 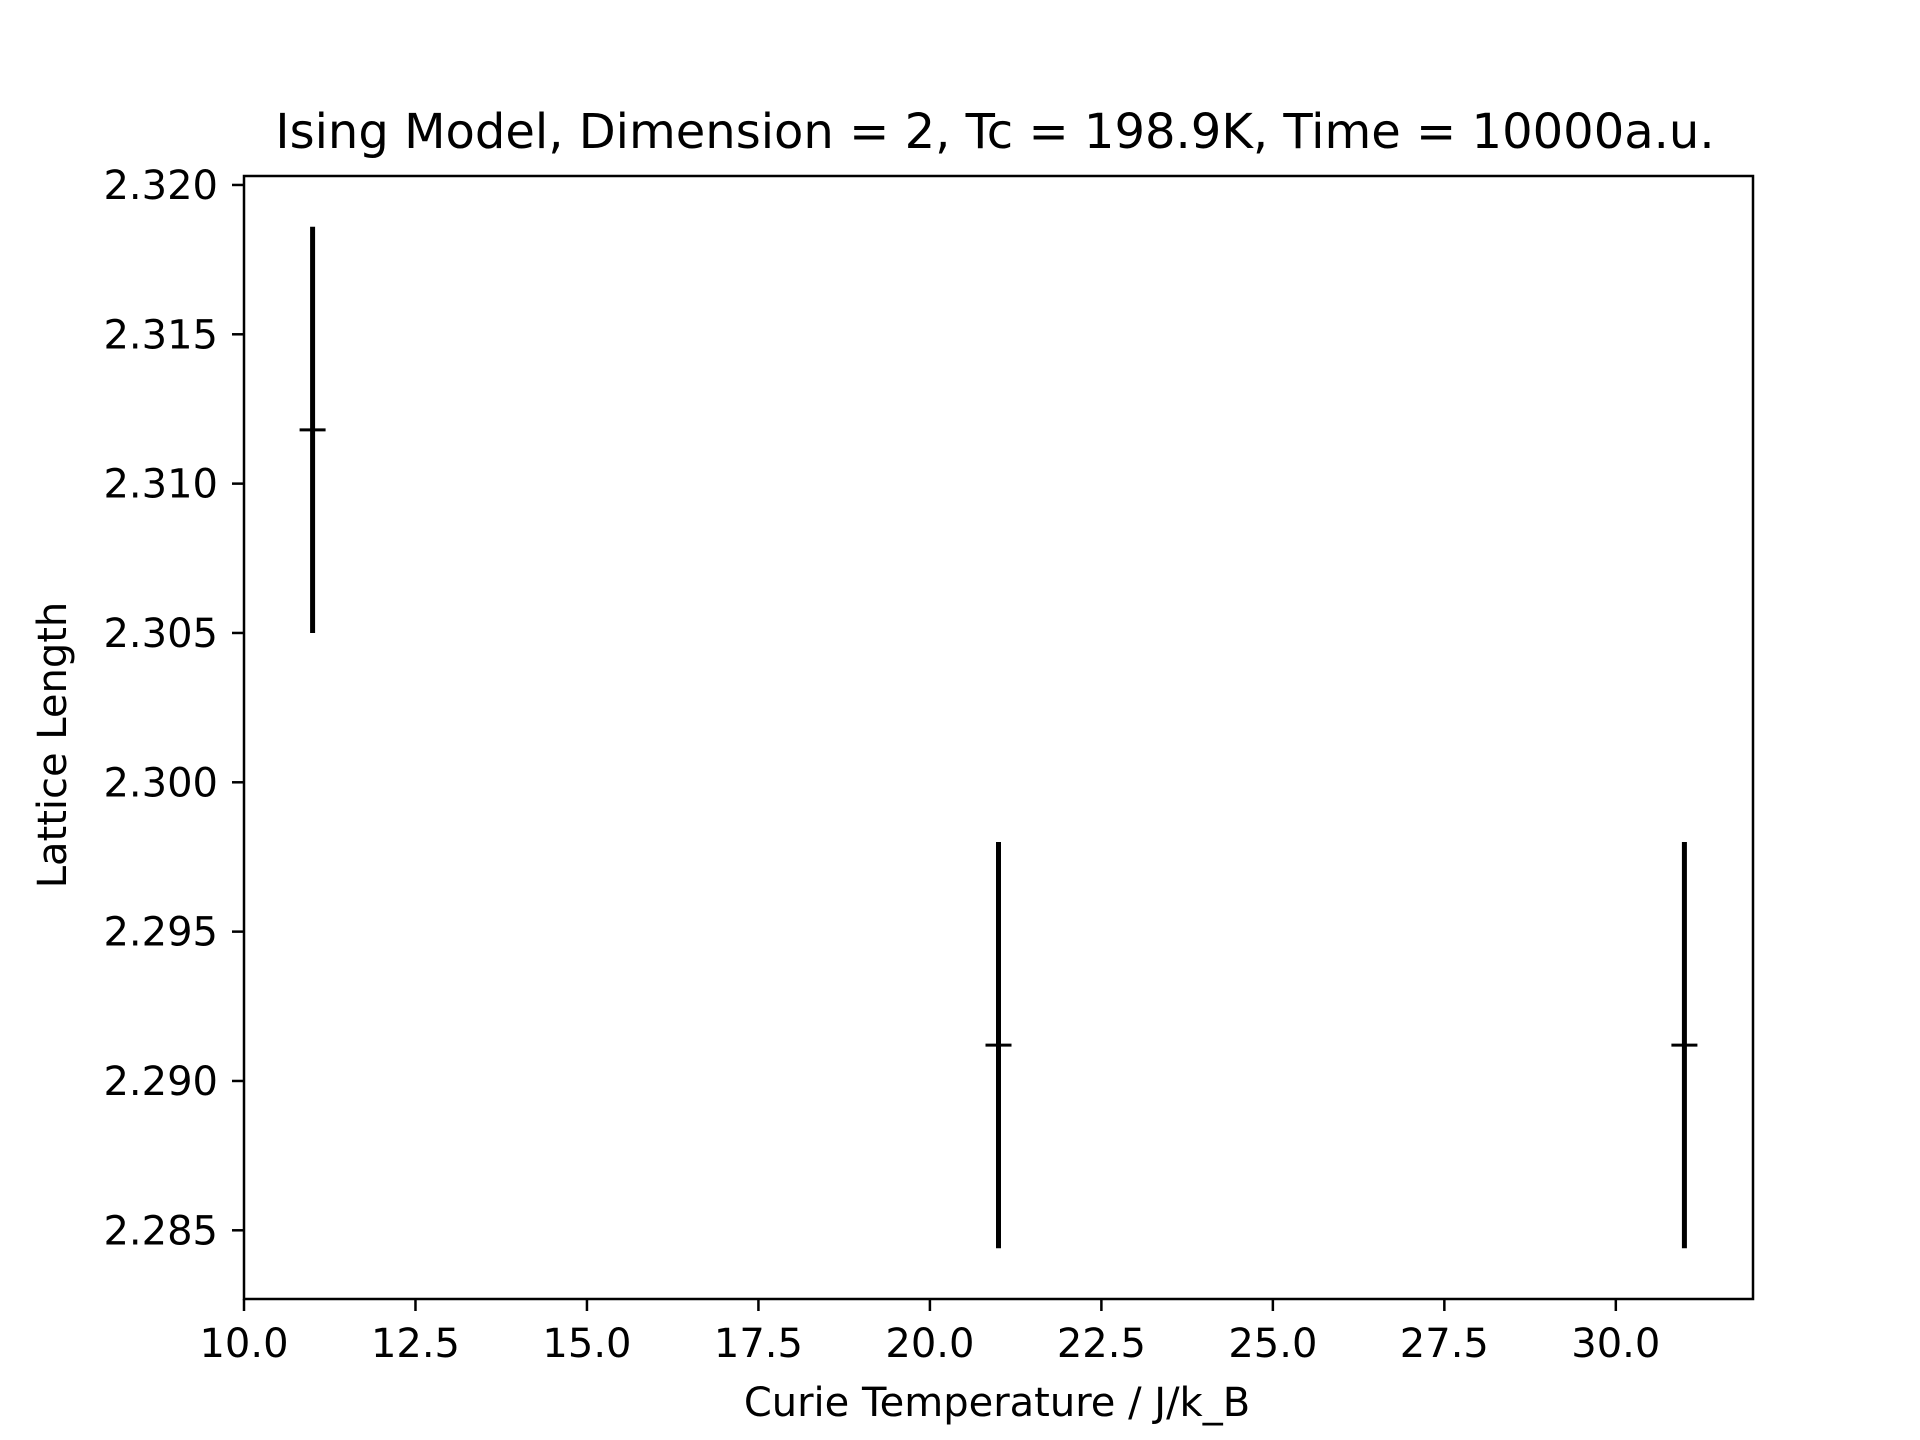 What do you see at coordinates (160, 933) in the screenshot?
I see `y-tick-label: 2.295` at bounding box center [160, 933].